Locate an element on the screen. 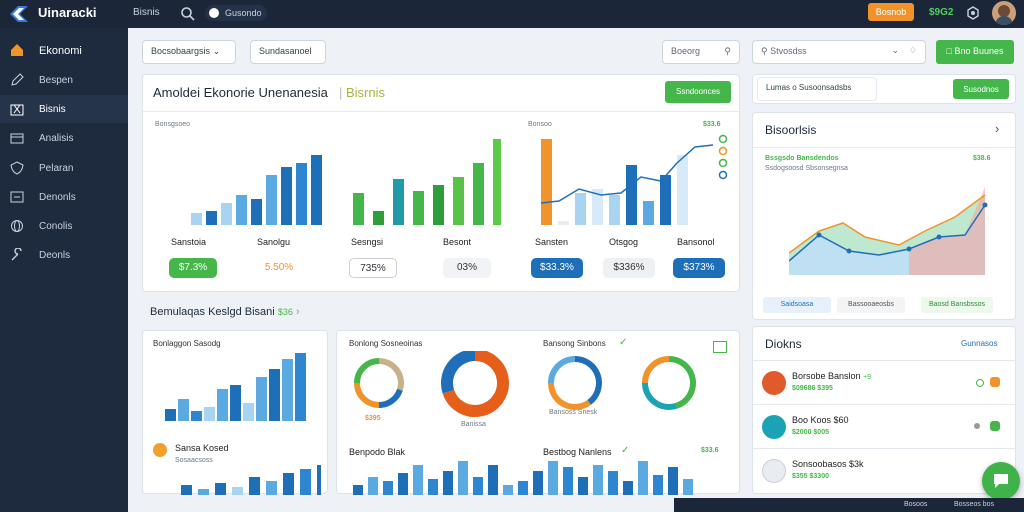 The height and width of the screenshot is (512, 1024). sidebar-item-label: Ekonomi is located at coordinates (60, 51).